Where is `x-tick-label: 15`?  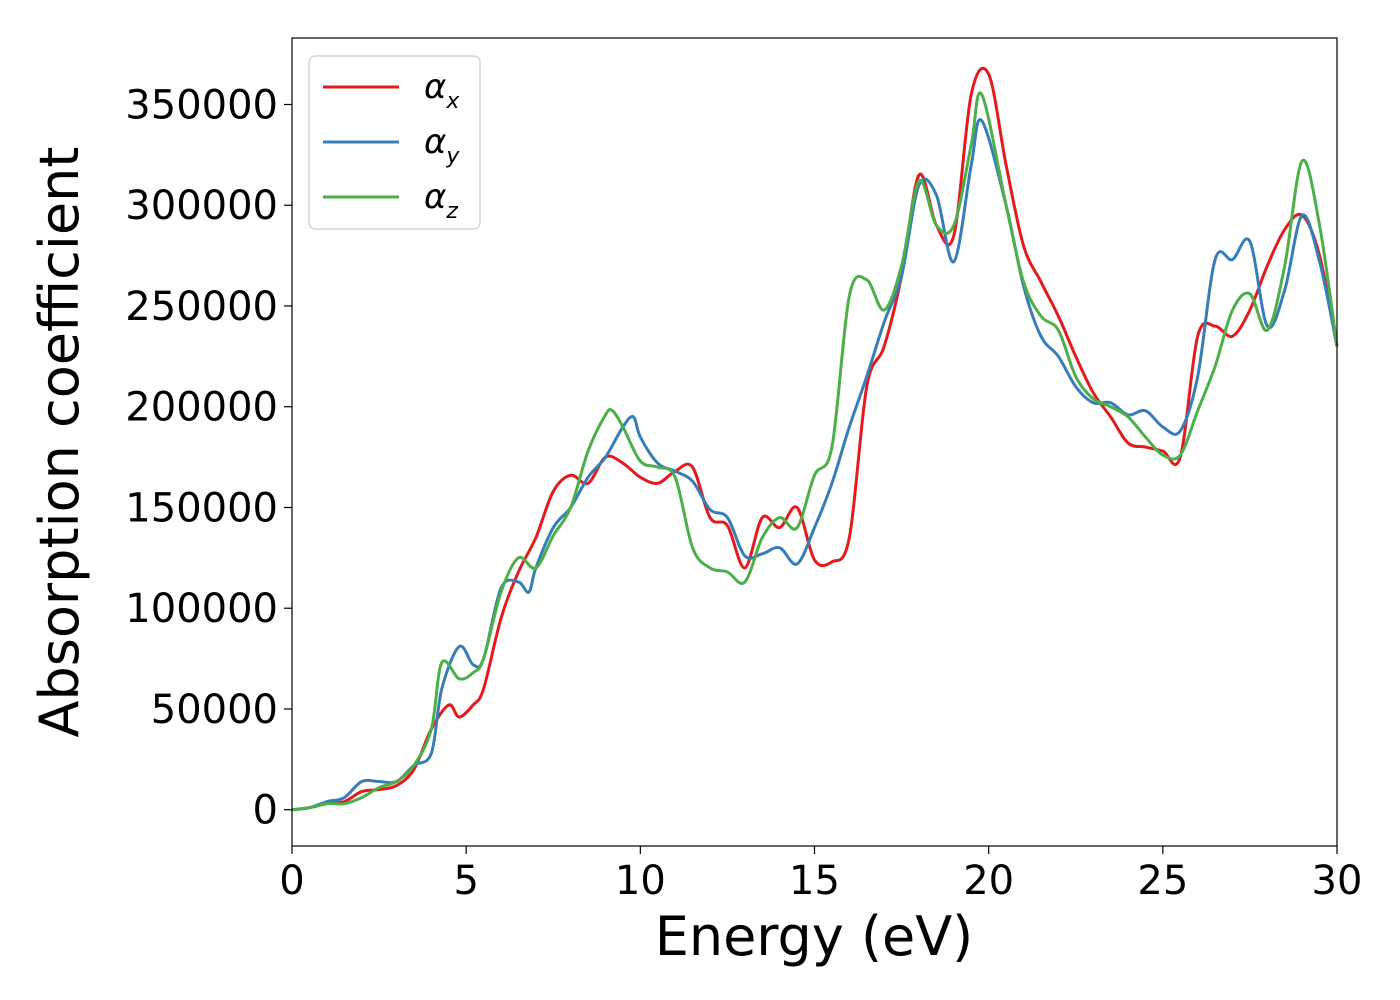 x-tick-label: 15 is located at coordinates (814, 881).